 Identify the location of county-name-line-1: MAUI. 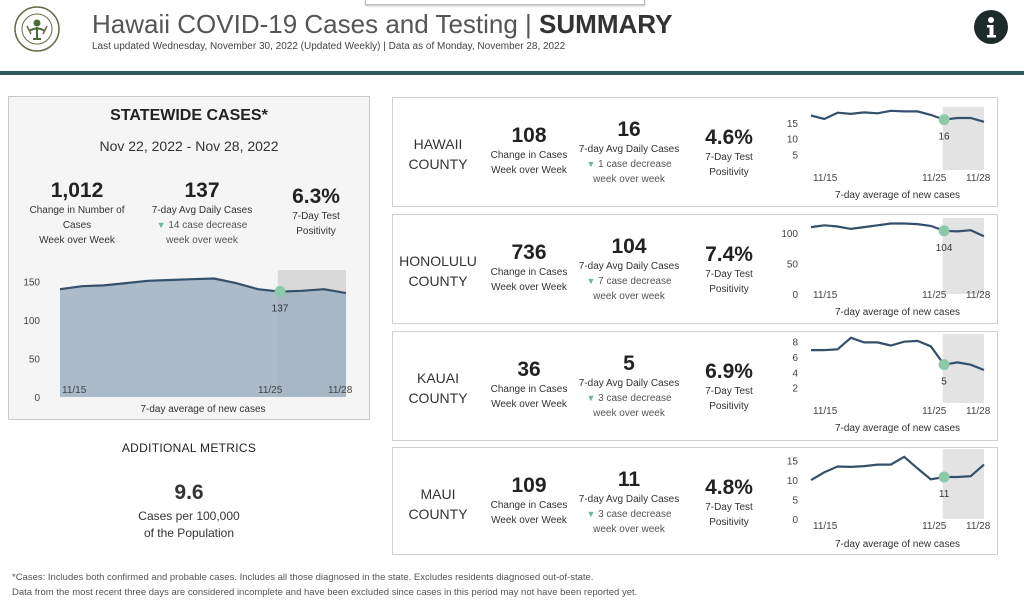
(438, 494).